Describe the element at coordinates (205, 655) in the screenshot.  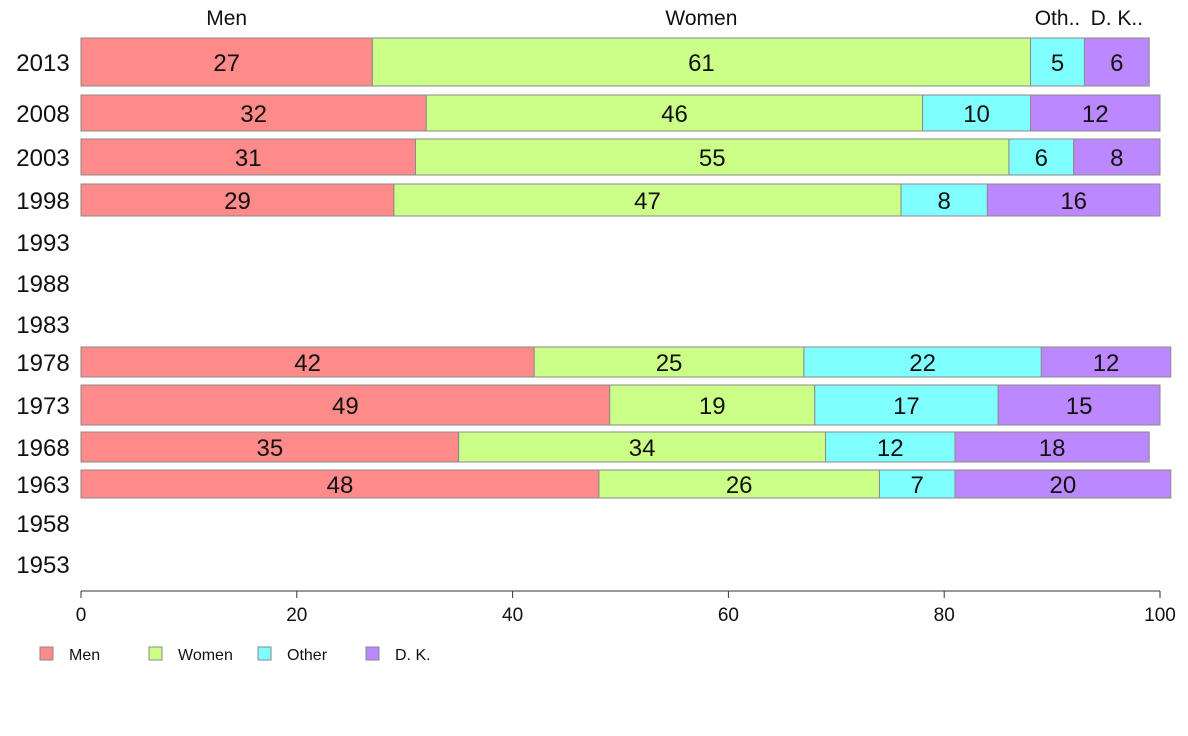
I see `legend-label: Women` at that location.